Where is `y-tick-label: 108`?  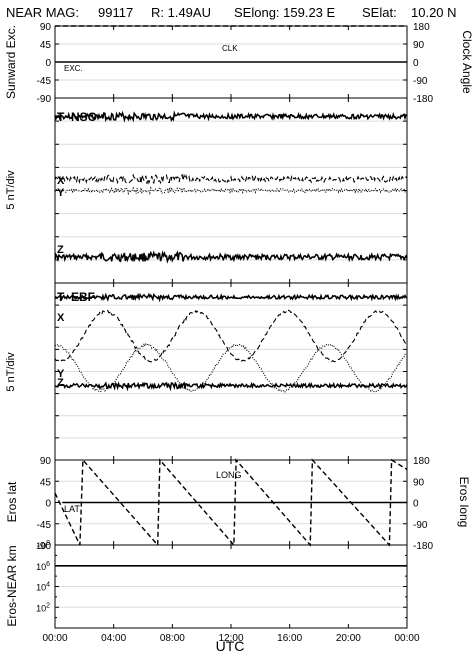
y-tick-label: 108 is located at coordinates (43, 545).